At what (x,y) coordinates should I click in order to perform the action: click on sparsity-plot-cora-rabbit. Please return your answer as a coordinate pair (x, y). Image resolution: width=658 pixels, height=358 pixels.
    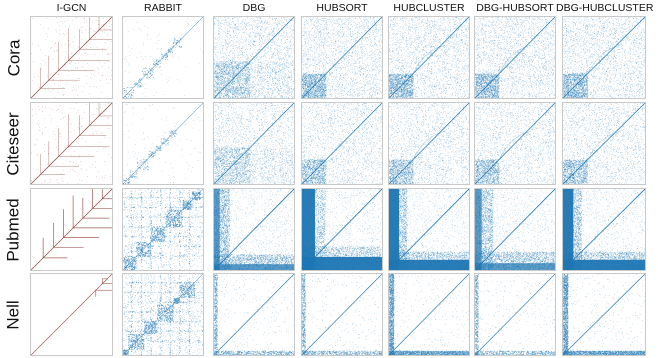
    Looking at the image, I should click on (163, 57).